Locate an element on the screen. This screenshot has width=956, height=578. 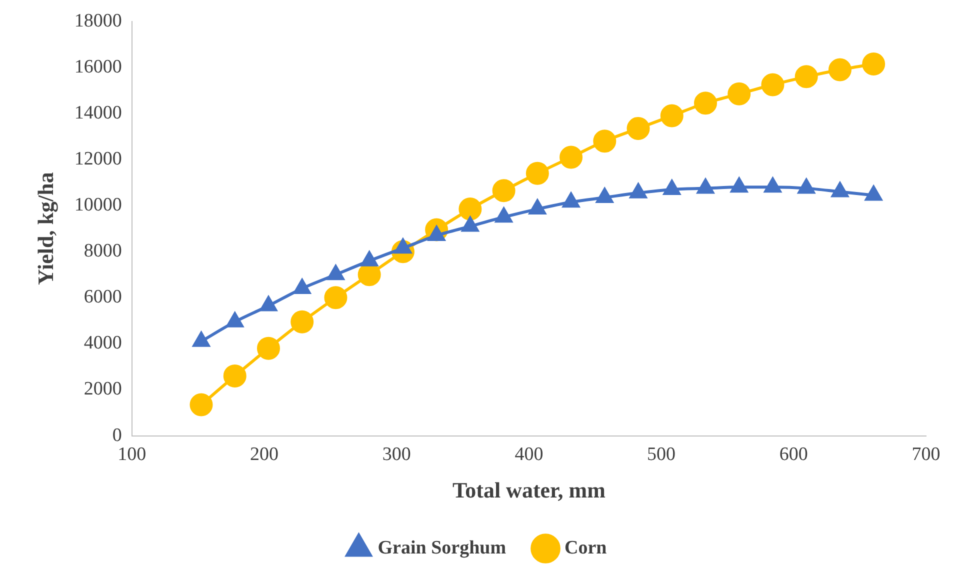
x-tick-label: 200 is located at coordinates (264, 455).